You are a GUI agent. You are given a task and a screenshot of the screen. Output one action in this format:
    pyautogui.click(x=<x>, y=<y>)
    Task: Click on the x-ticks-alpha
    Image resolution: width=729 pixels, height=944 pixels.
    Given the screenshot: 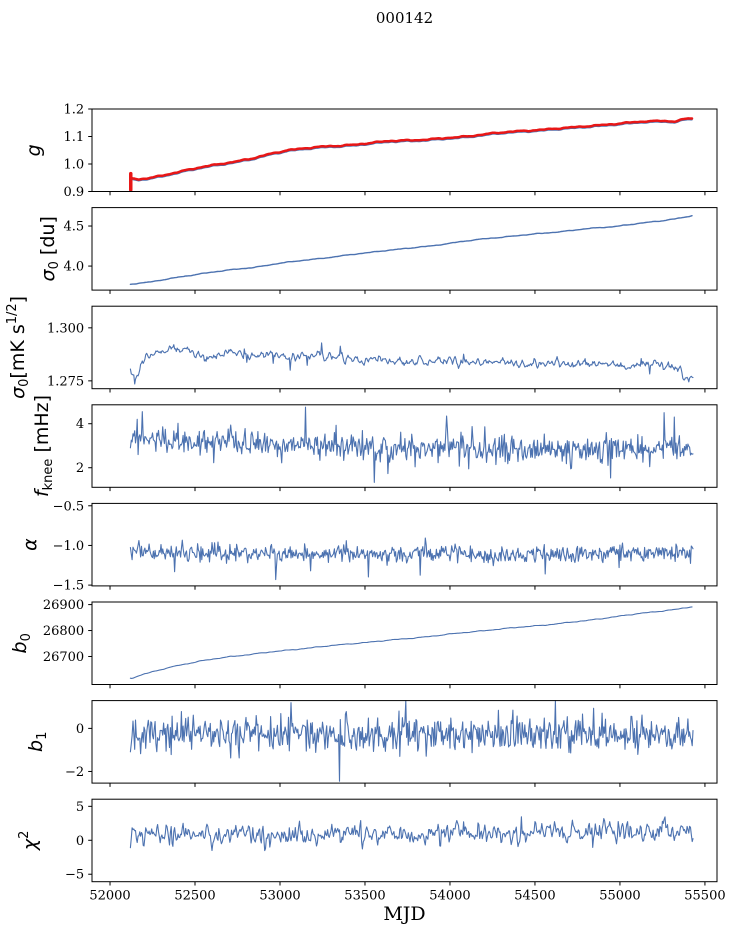 What is the action you would take?
    pyautogui.click(x=407, y=587)
    